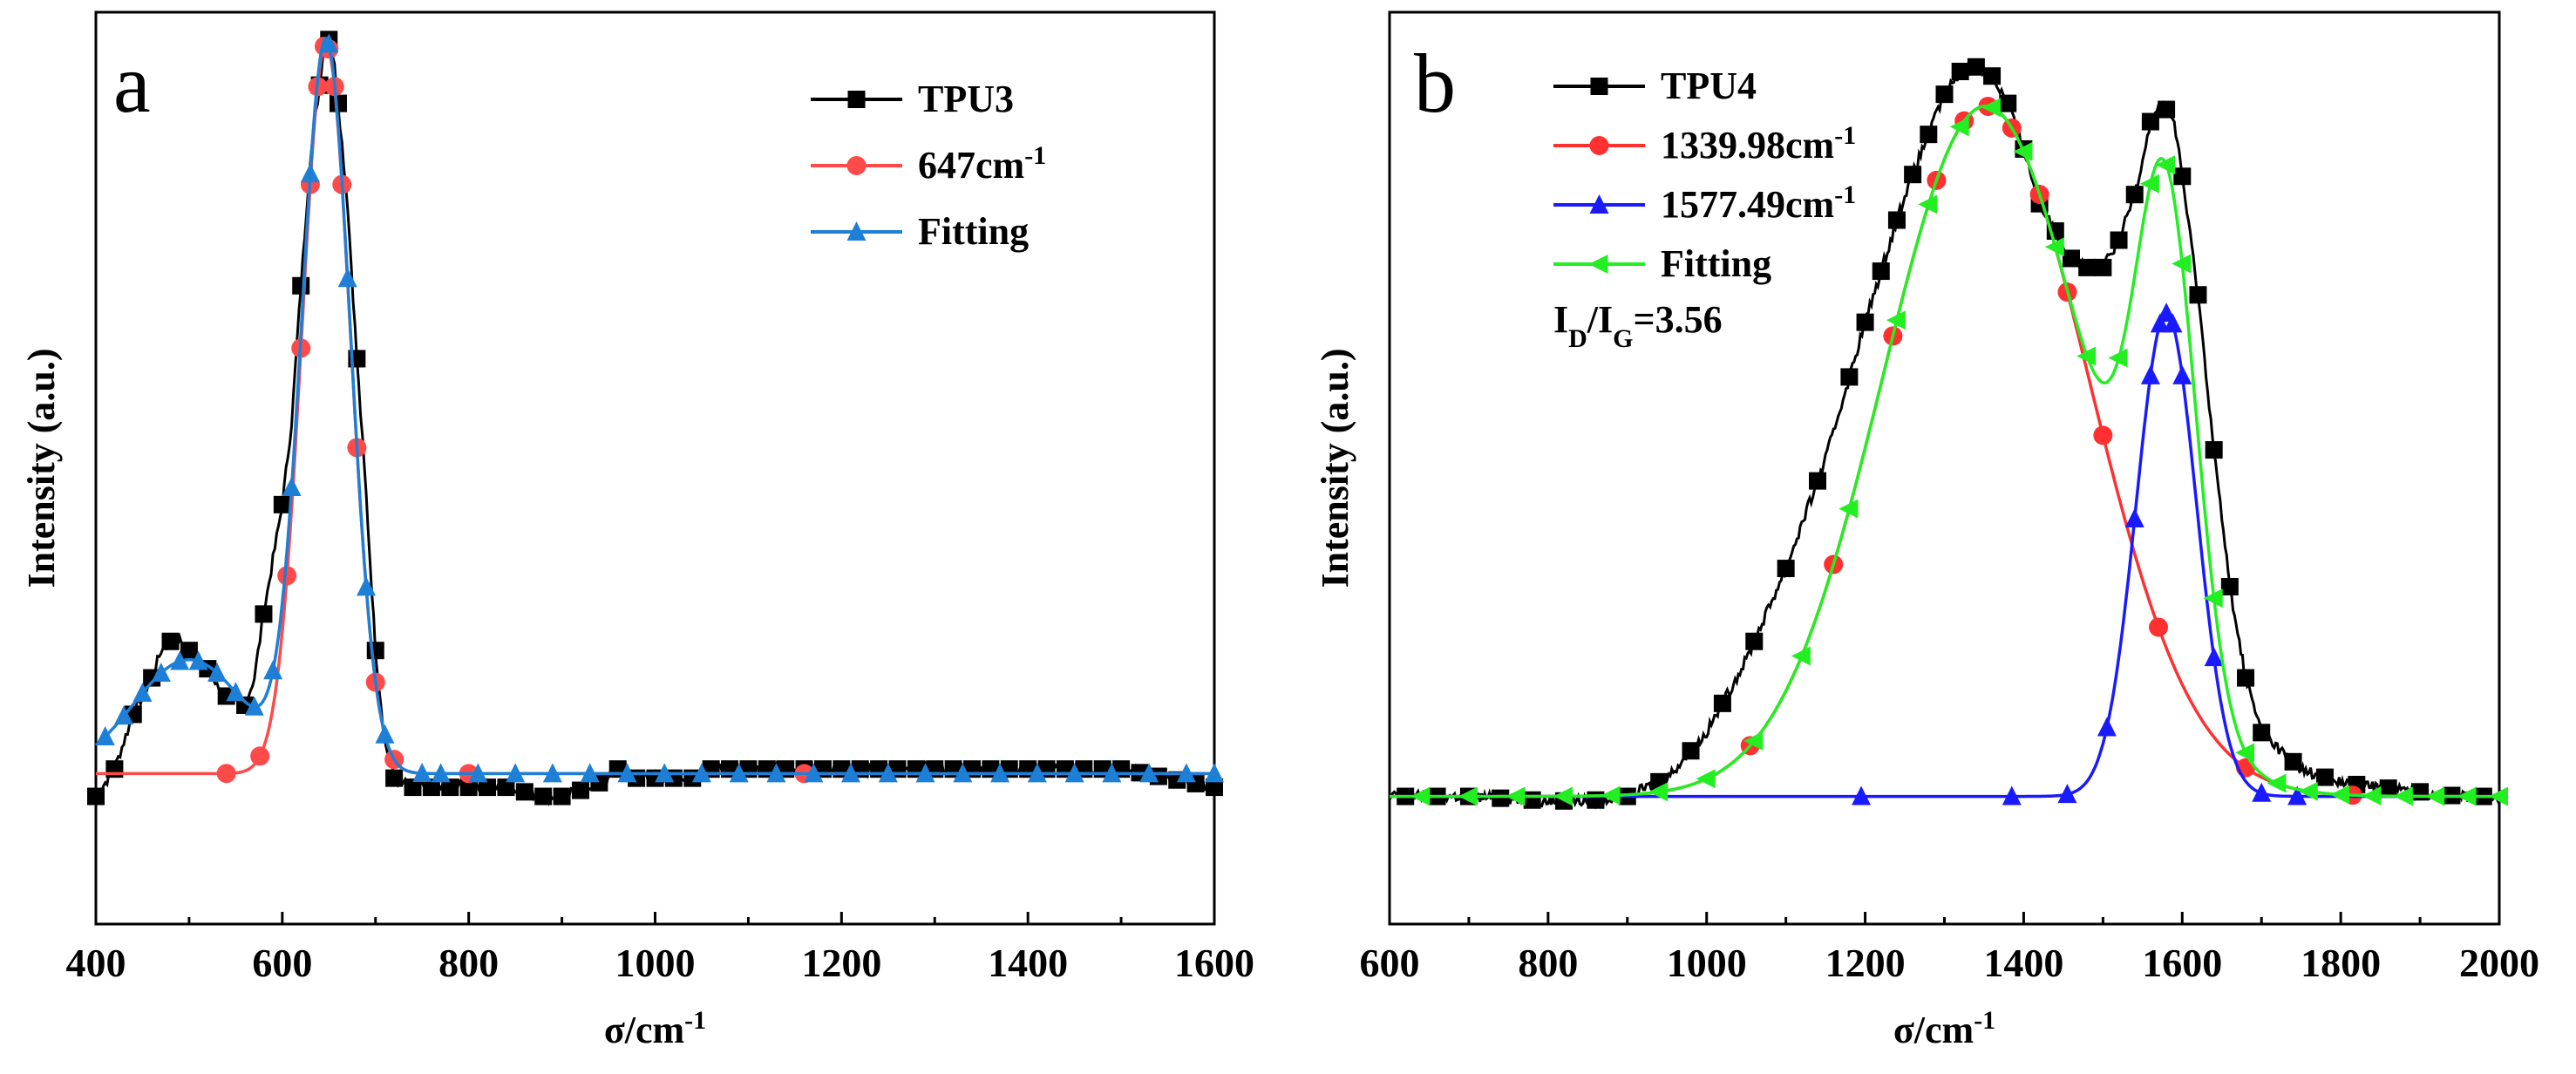 This screenshot has width=2576, height=1074. I want to click on x-tick-label: 1400, so click(2023, 963).